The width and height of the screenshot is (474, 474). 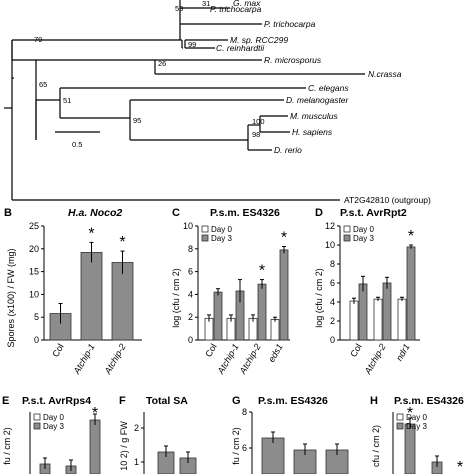 I want to click on taxon-label-ncra: N.crassa, so click(x=385, y=74).